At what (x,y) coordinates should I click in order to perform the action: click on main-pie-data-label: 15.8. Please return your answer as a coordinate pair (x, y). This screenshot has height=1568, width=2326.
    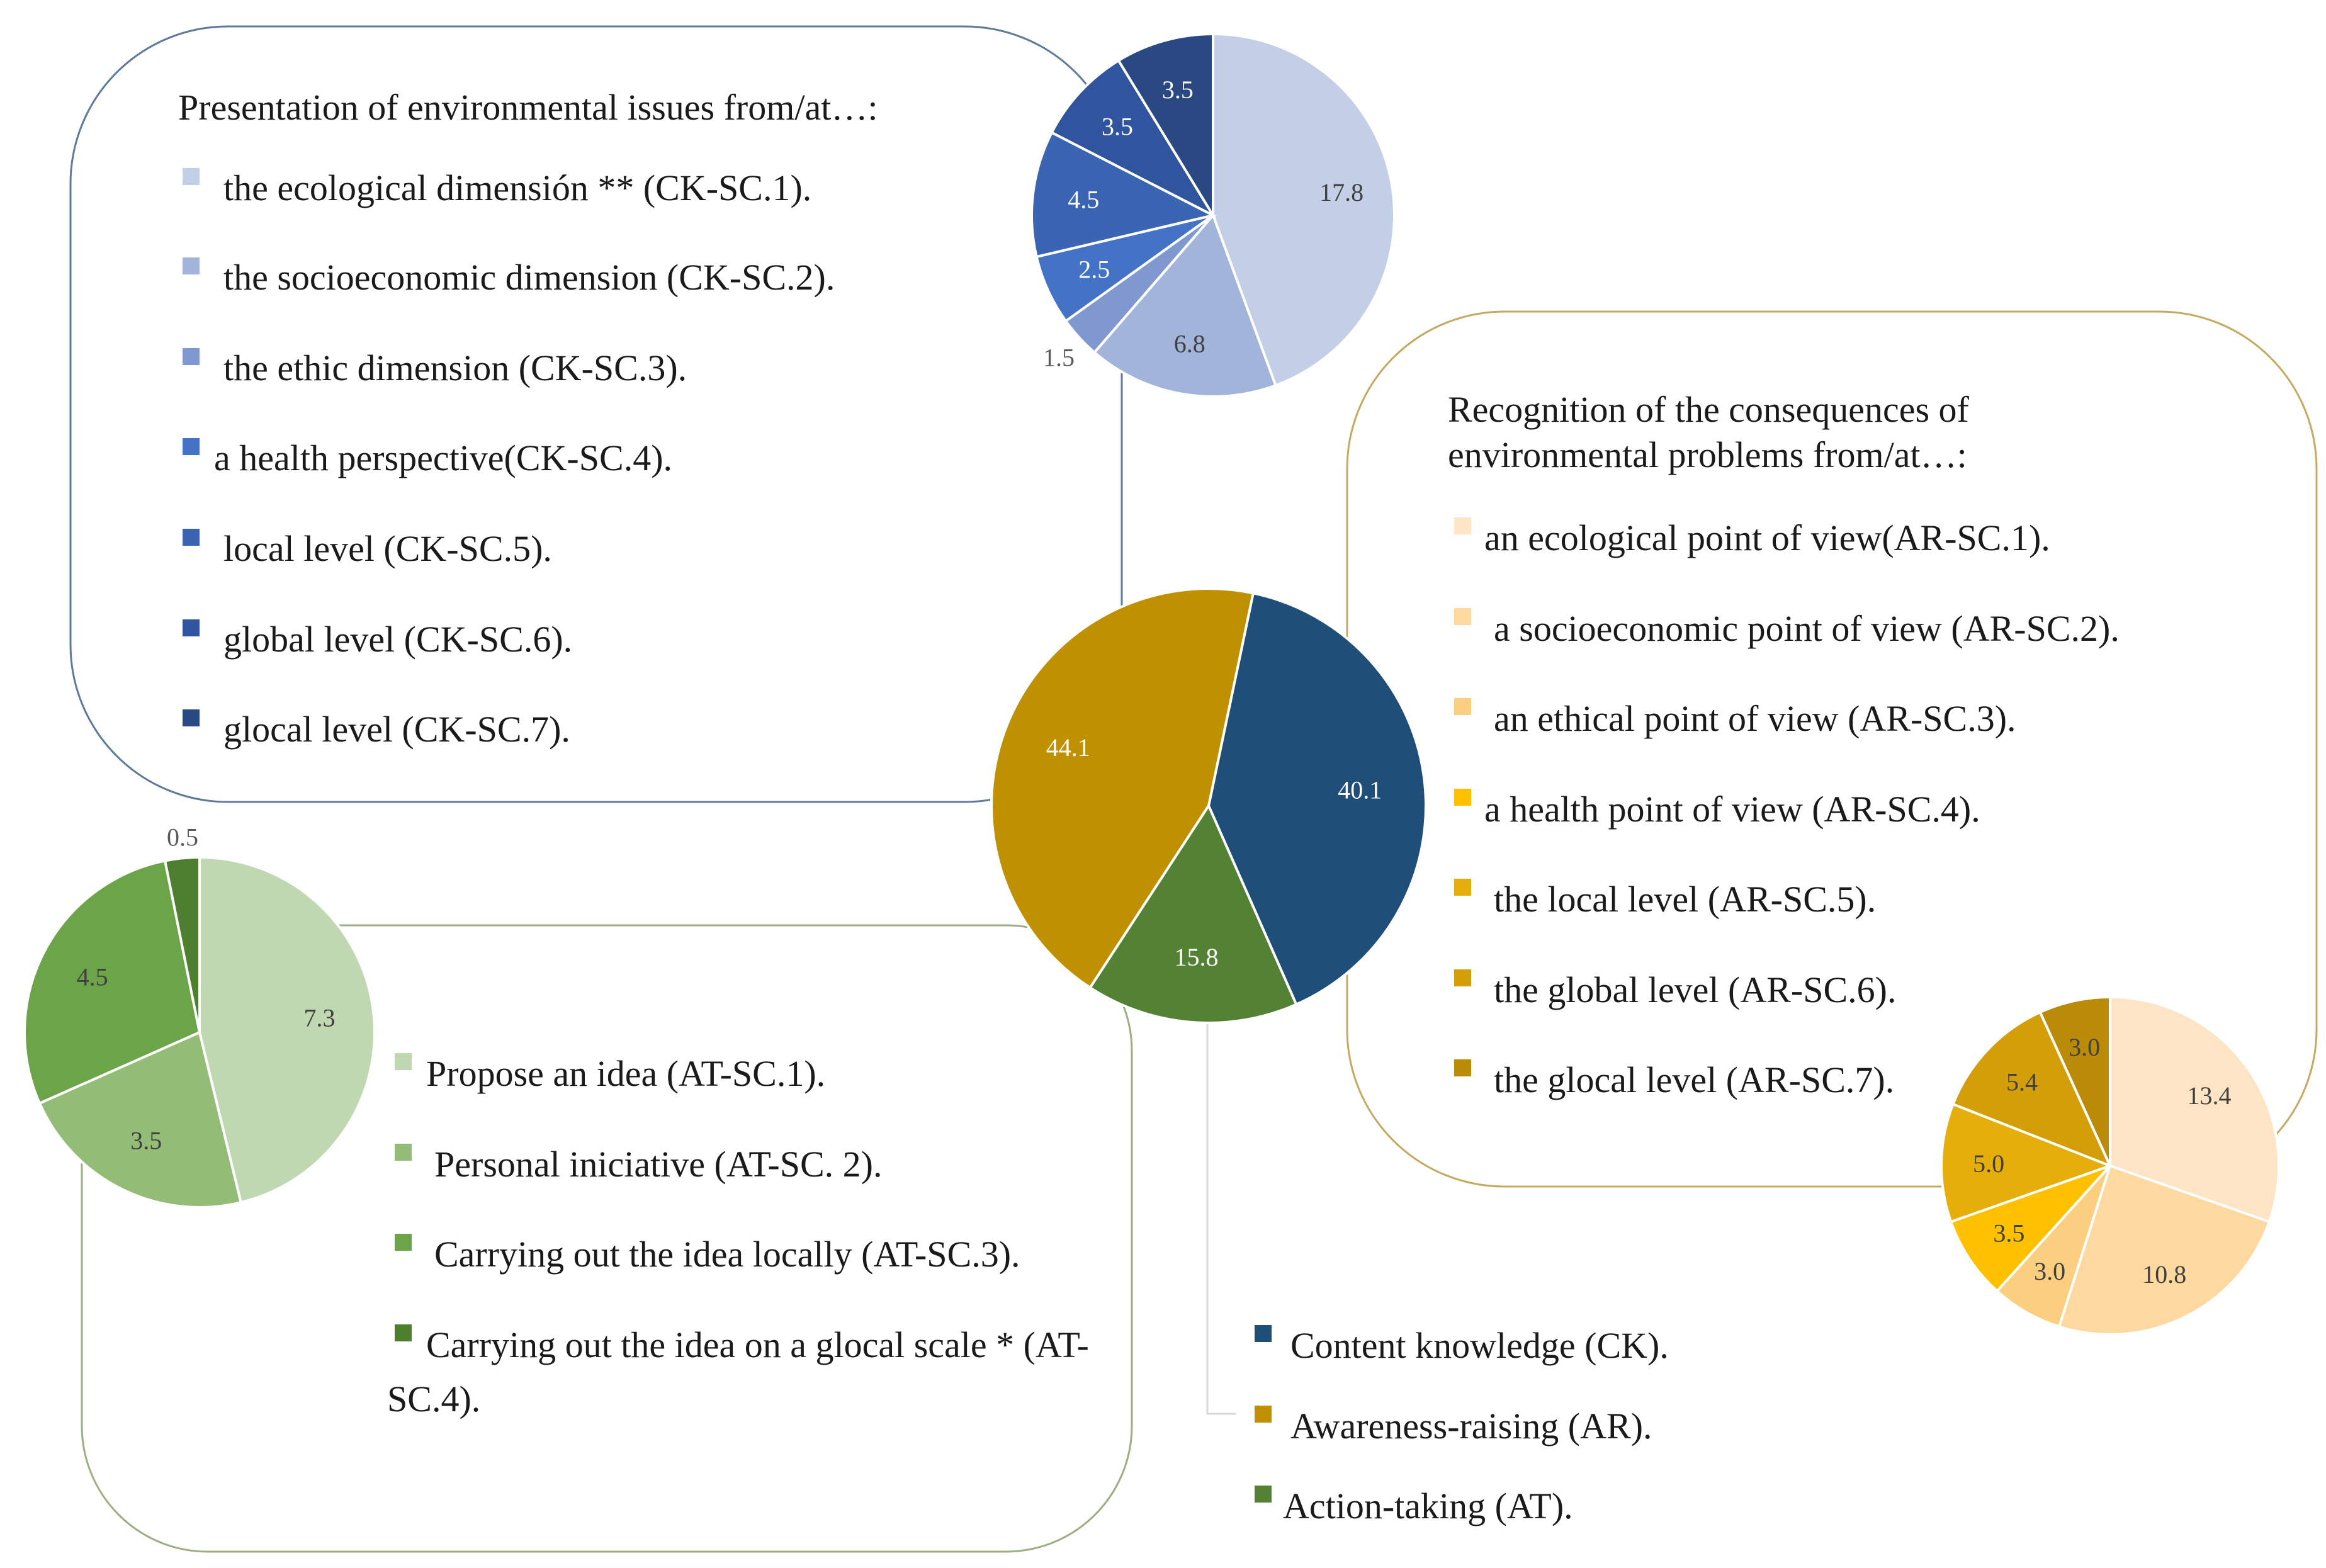
    Looking at the image, I should click on (1197, 957).